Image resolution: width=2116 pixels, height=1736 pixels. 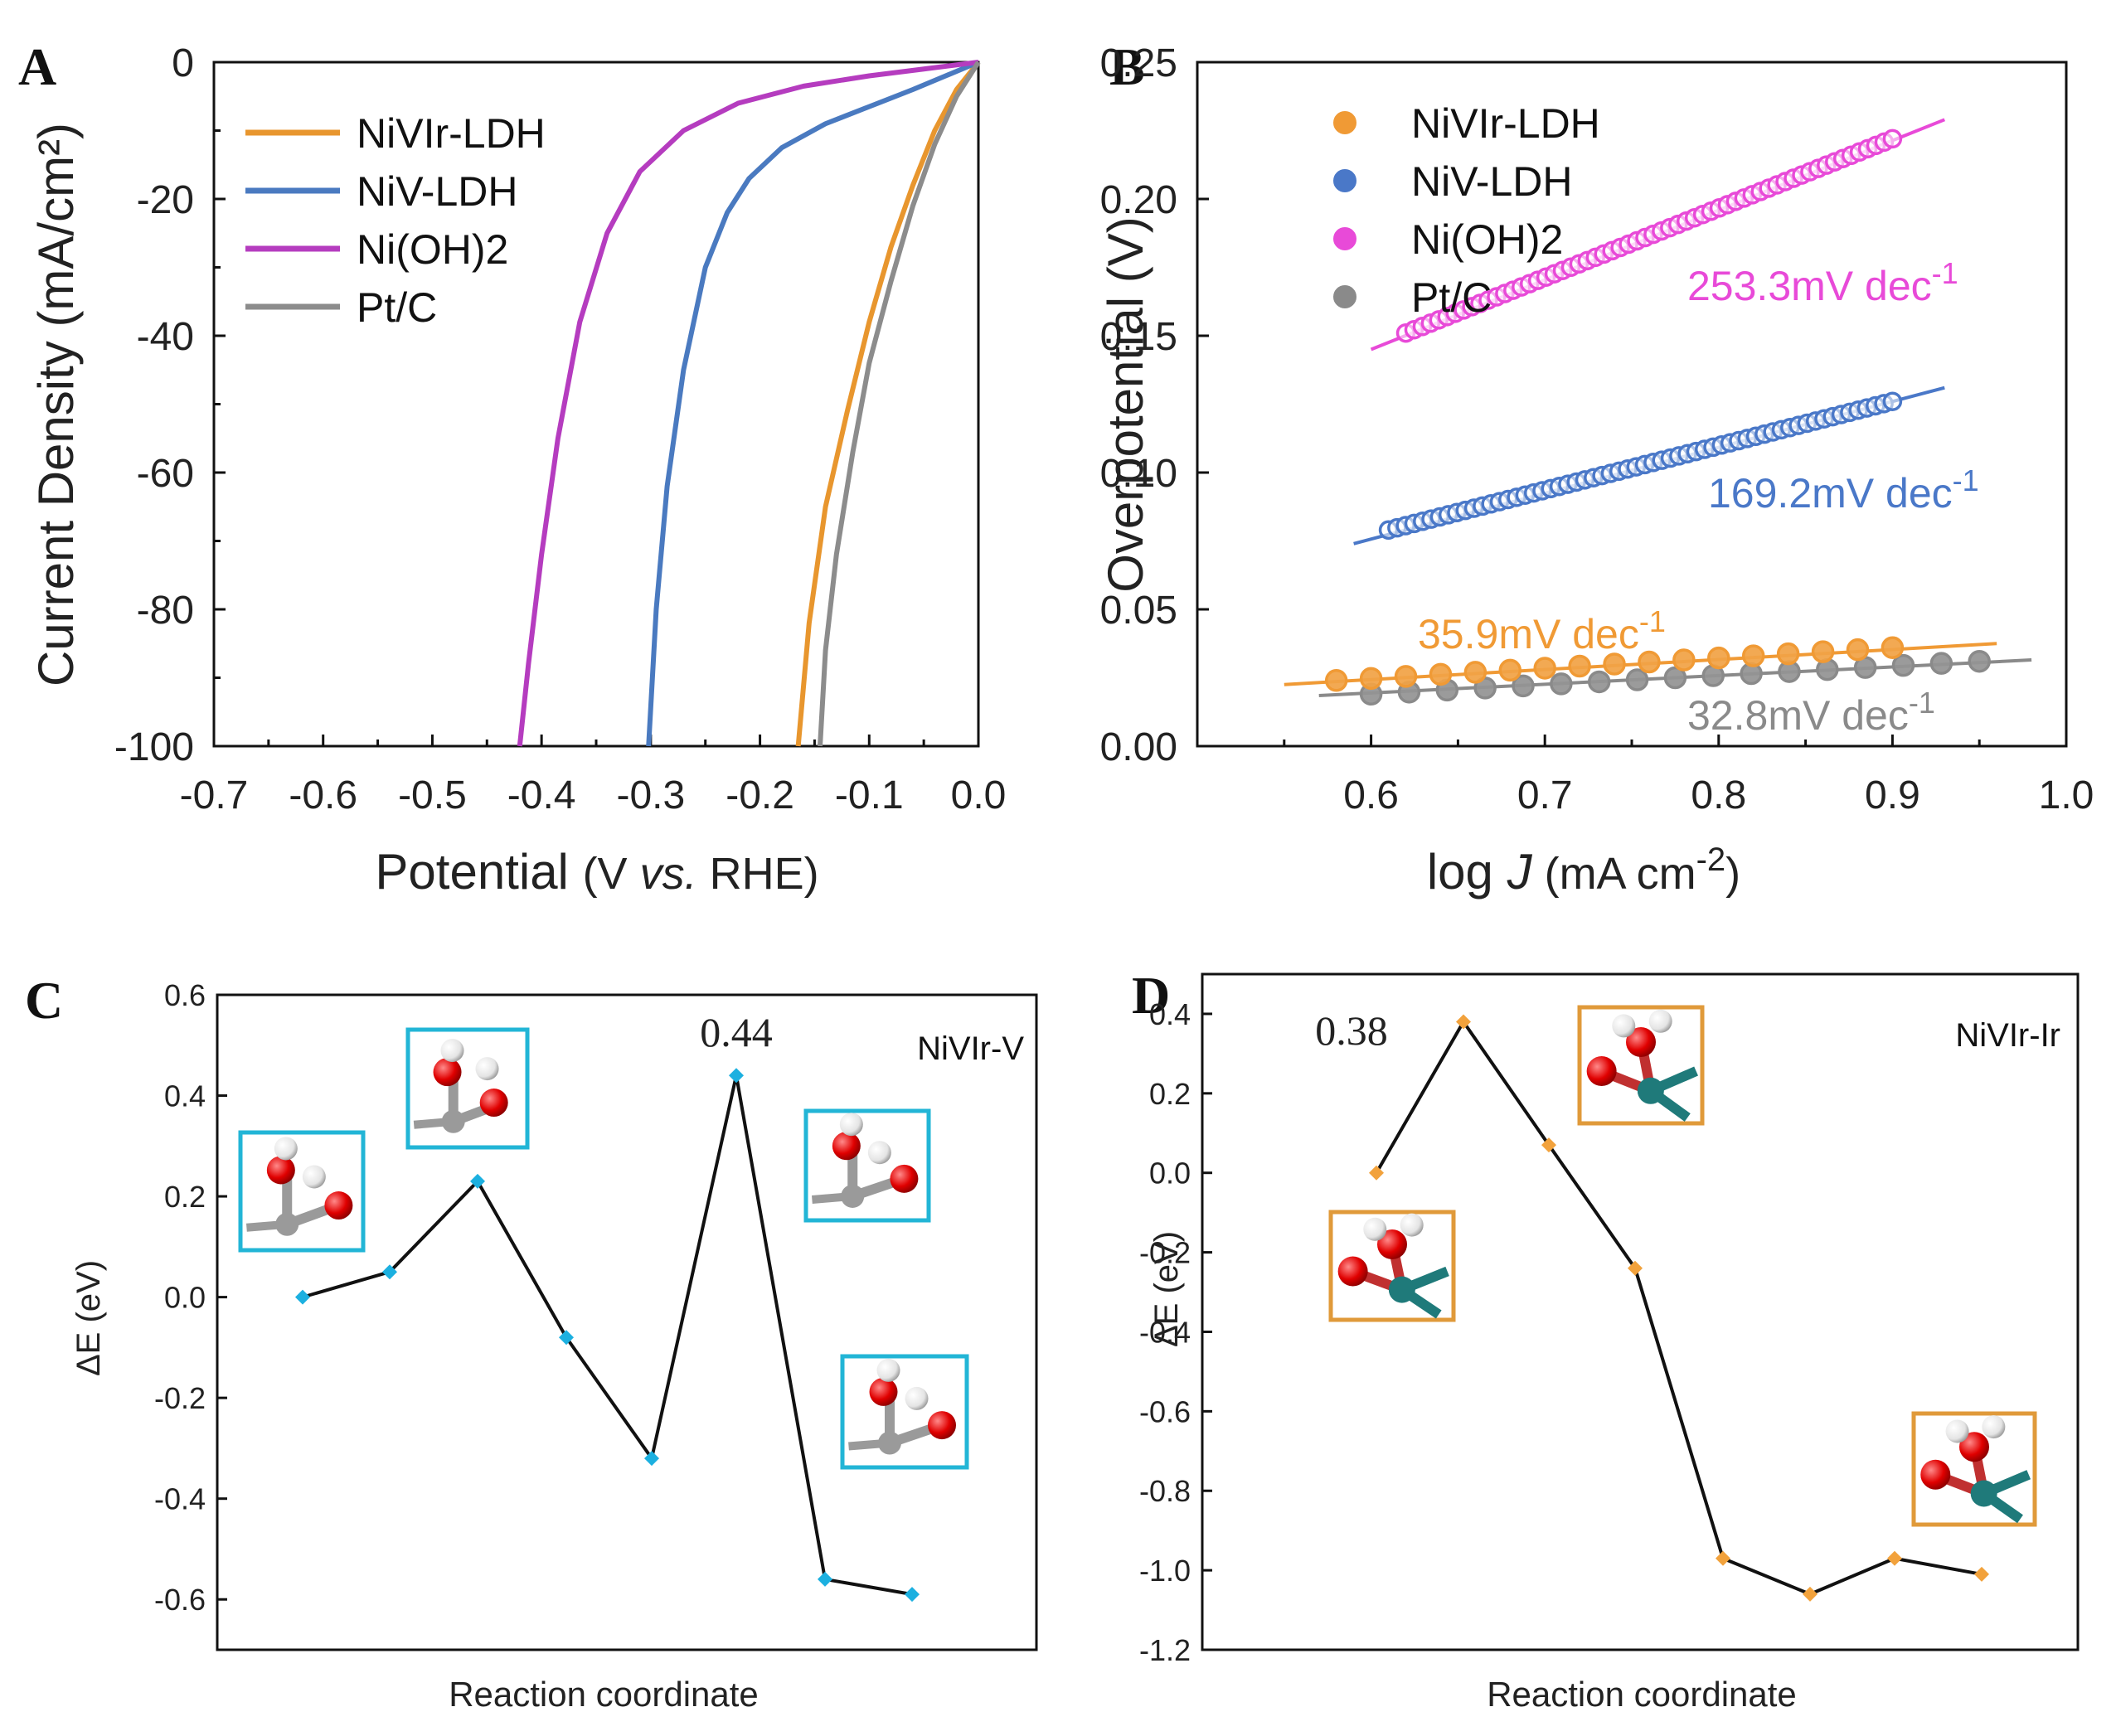 What do you see at coordinates (1170, 1014) in the screenshot?
I see `y-tick-label: 0.4` at bounding box center [1170, 1014].